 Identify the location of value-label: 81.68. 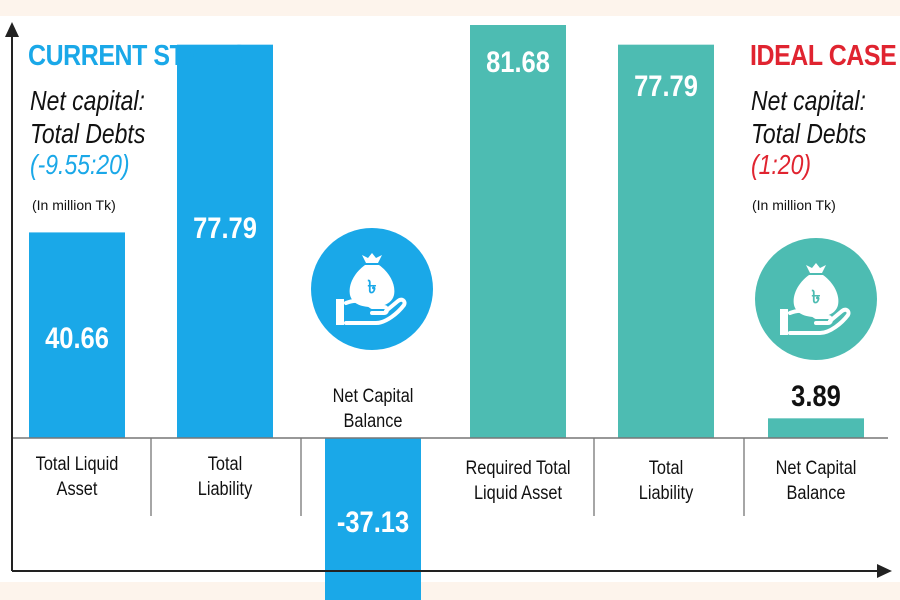
(518, 62).